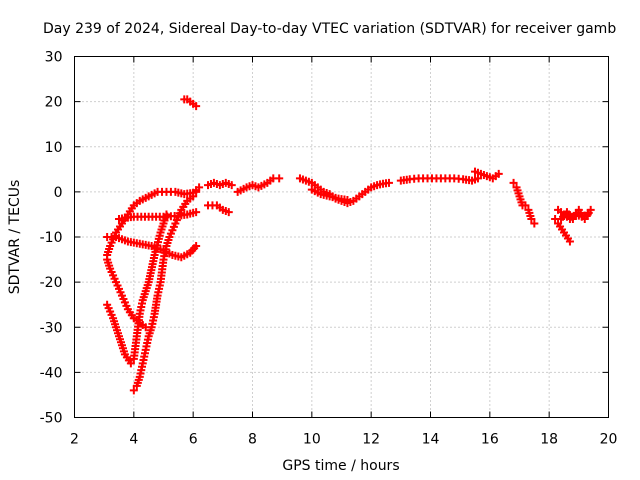 The width and height of the screenshot is (640, 480). What do you see at coordinates (193, 440) in the screenshot?
I see `x-tick-label: 6` at bounding box center [193, 440].